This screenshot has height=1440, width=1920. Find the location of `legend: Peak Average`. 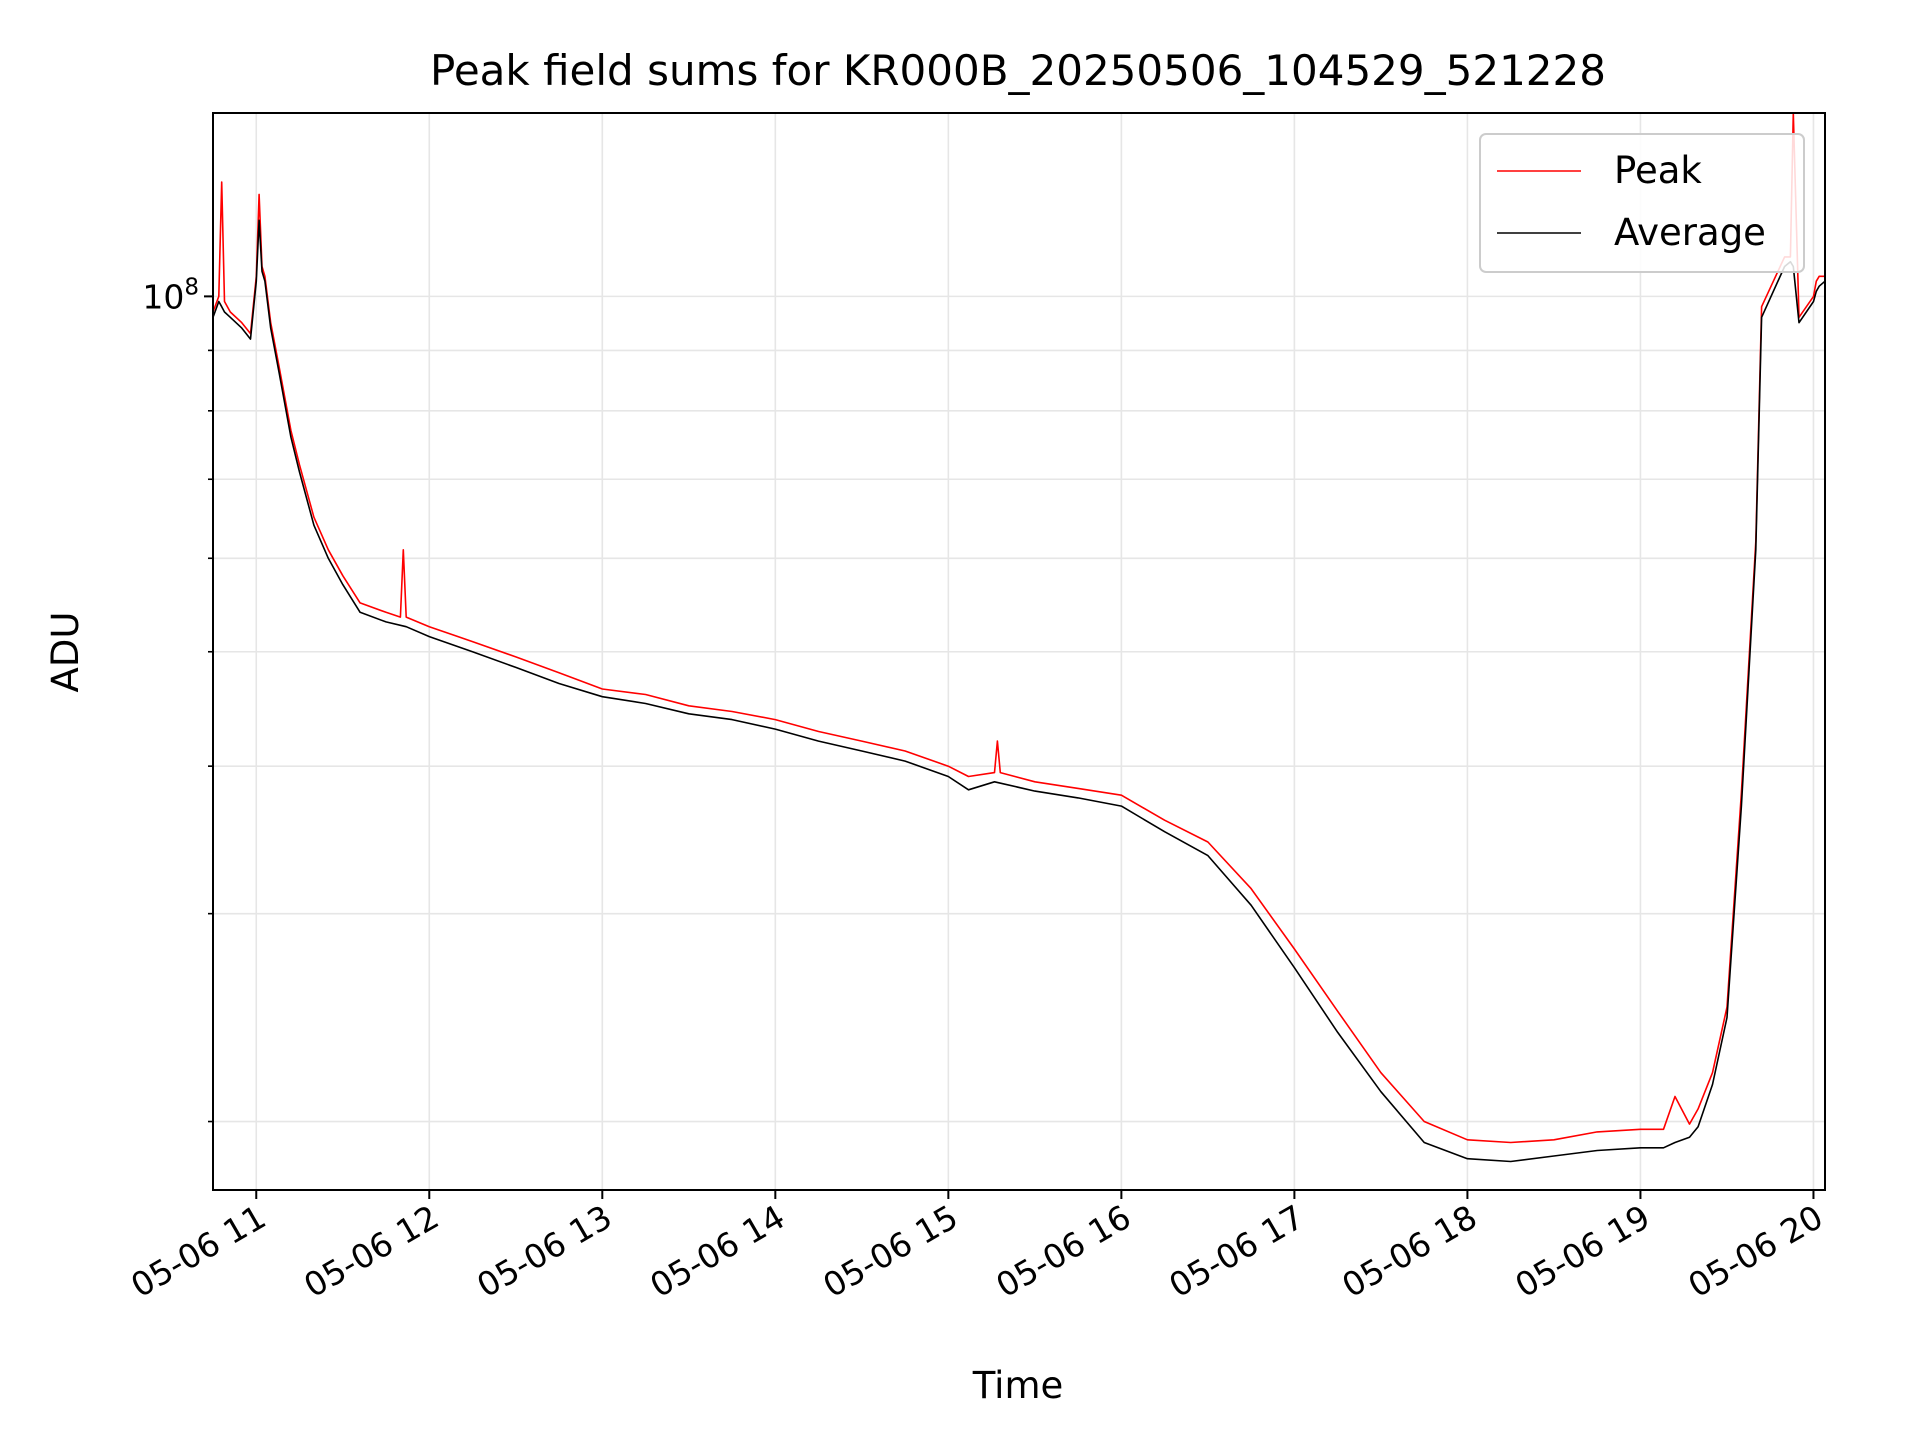

legend: Peak Average is located at coordinates (1642, 203).